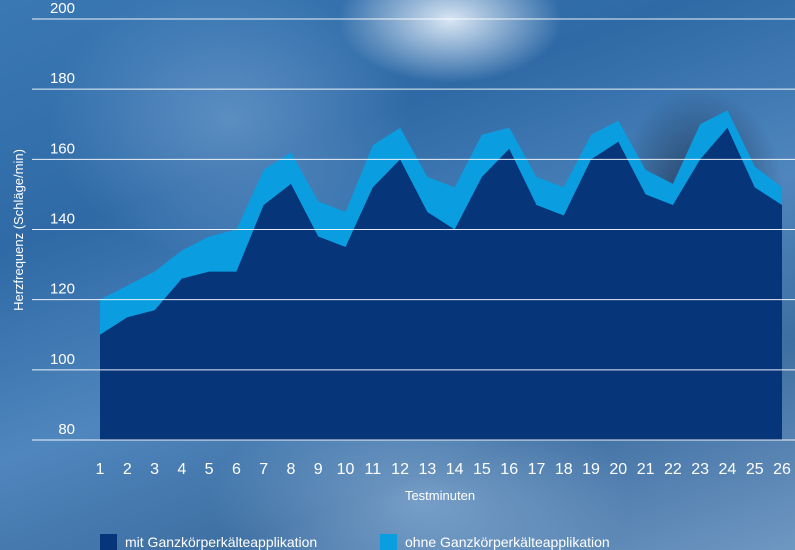  I want to click on x-tick-label: 17, so click(537, 469).